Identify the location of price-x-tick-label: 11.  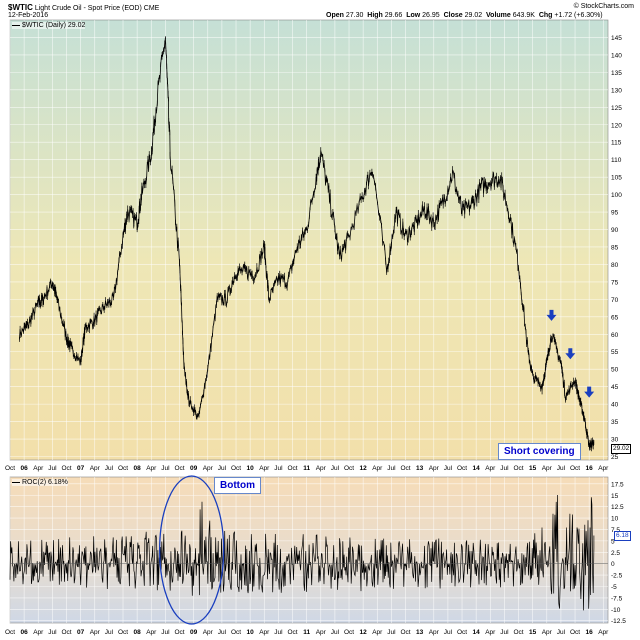
(306, 468).